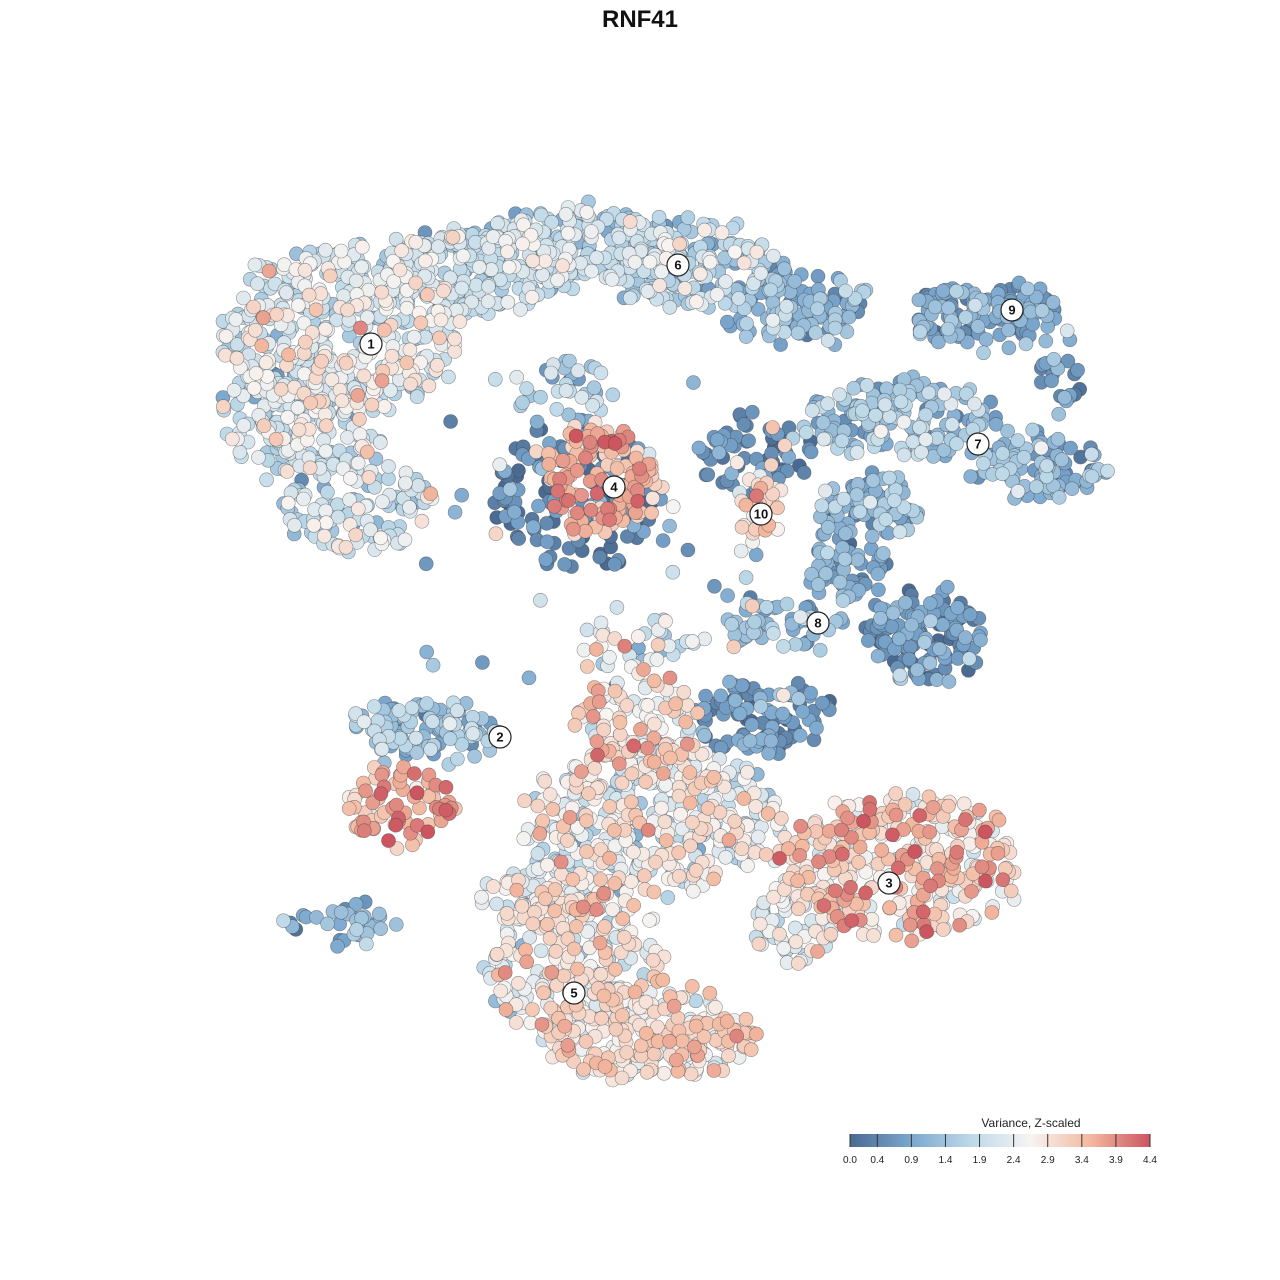 The image size is (1280, 1280). What do you see at coordinates (573, 993) in the screenshot?
I see `cluster-label-text: 5` at bounding box center [573, 993].